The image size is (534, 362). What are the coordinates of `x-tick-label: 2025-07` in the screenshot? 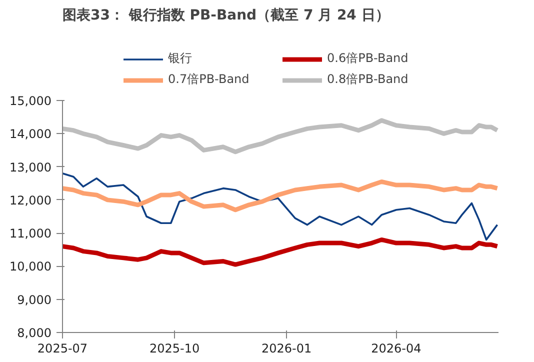 It's located at (62, 349).